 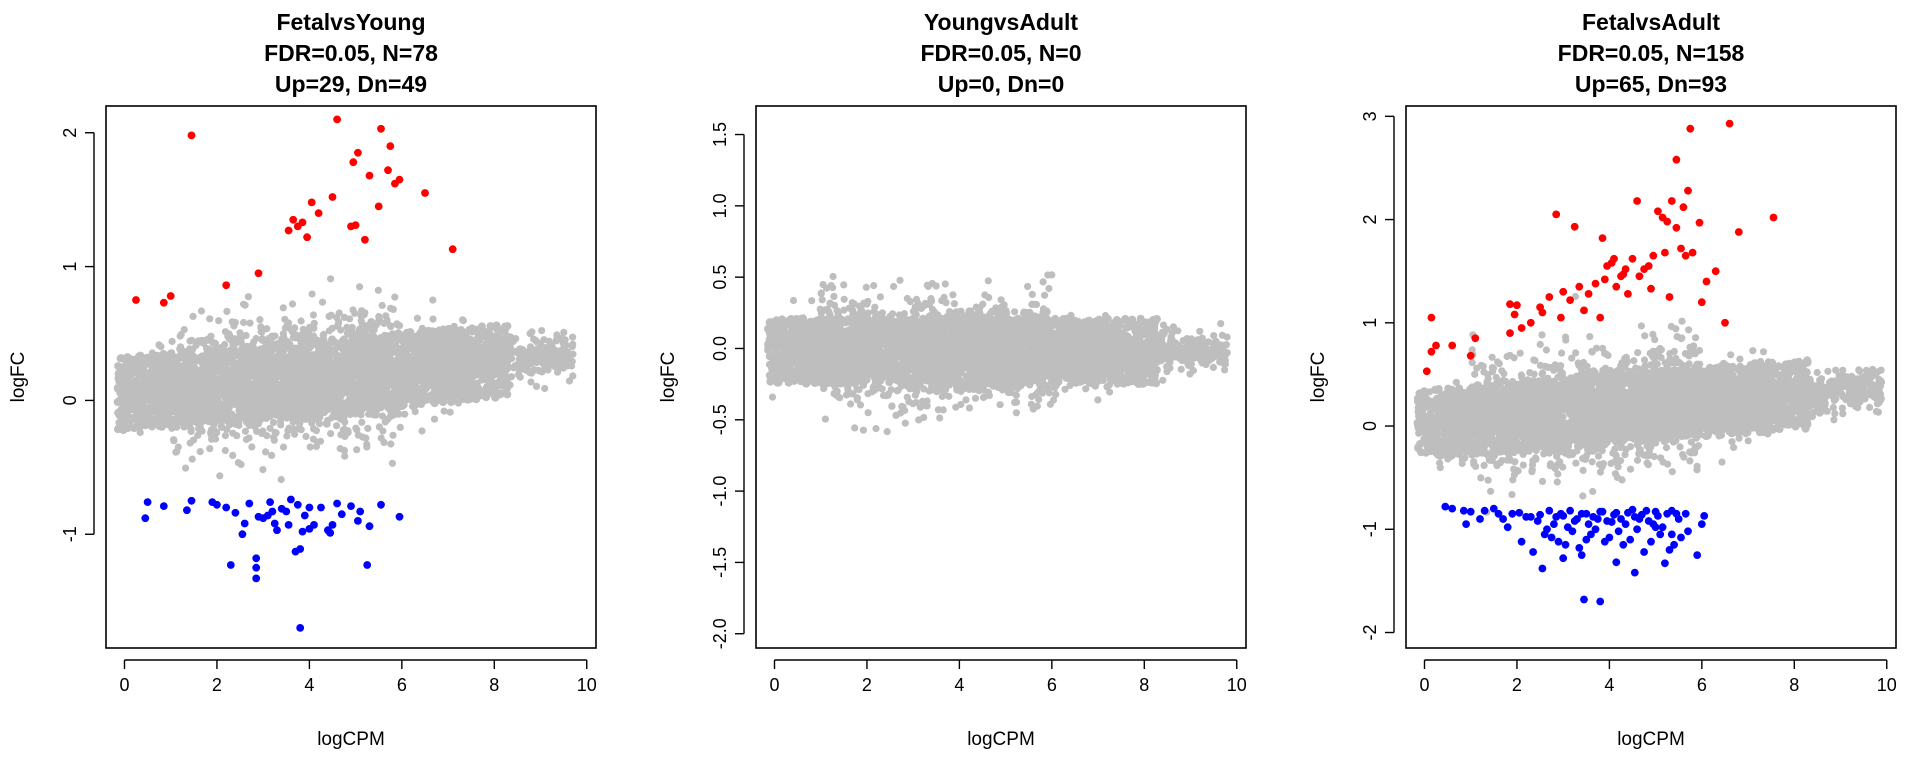 I want to click on x-tick-label: 0, so click(x=124, y=685).